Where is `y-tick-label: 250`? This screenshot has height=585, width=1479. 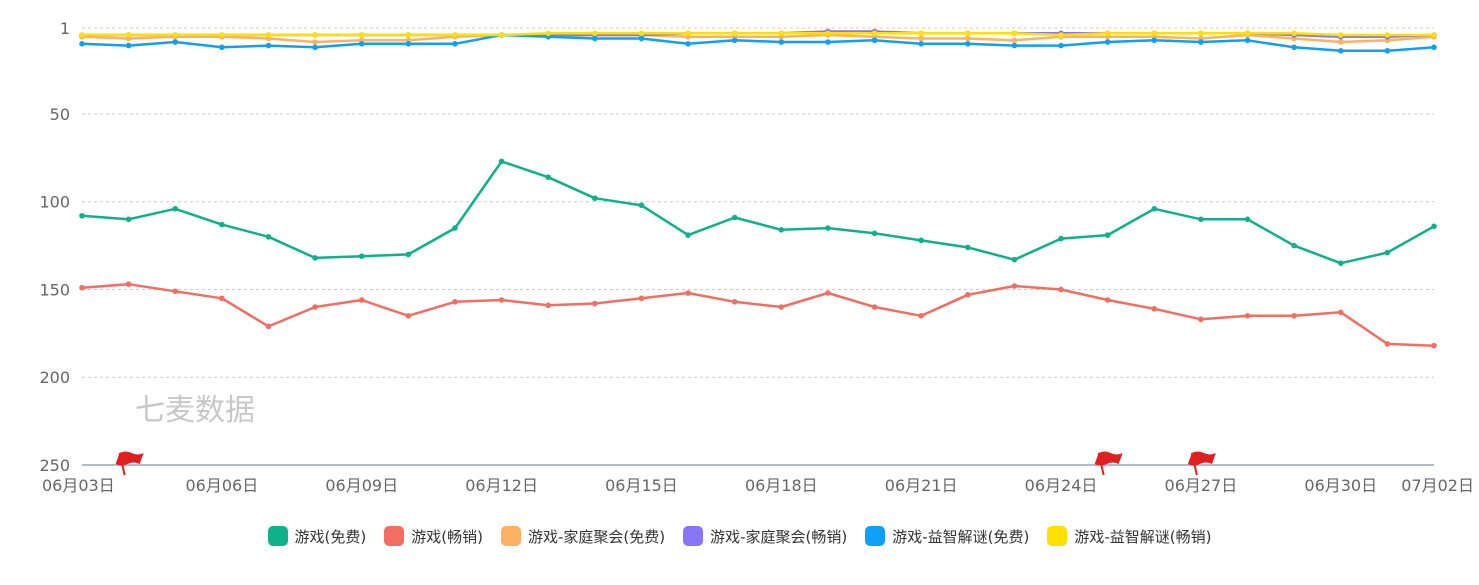 y-tick-label: 250 is located at coordinates (54, 465).